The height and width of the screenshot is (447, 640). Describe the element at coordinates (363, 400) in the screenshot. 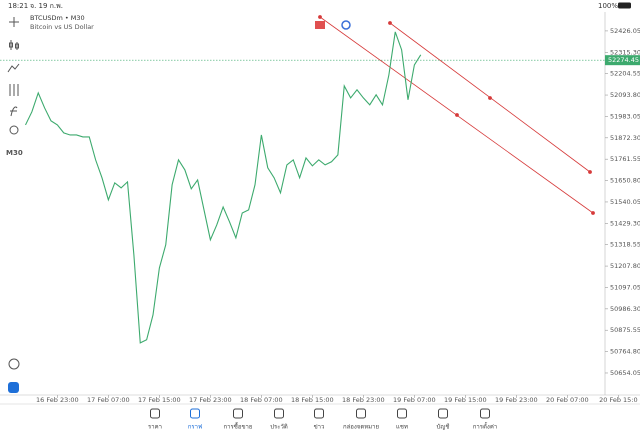

I see `x-tick-label: 18 Feb 23:00` at that location.